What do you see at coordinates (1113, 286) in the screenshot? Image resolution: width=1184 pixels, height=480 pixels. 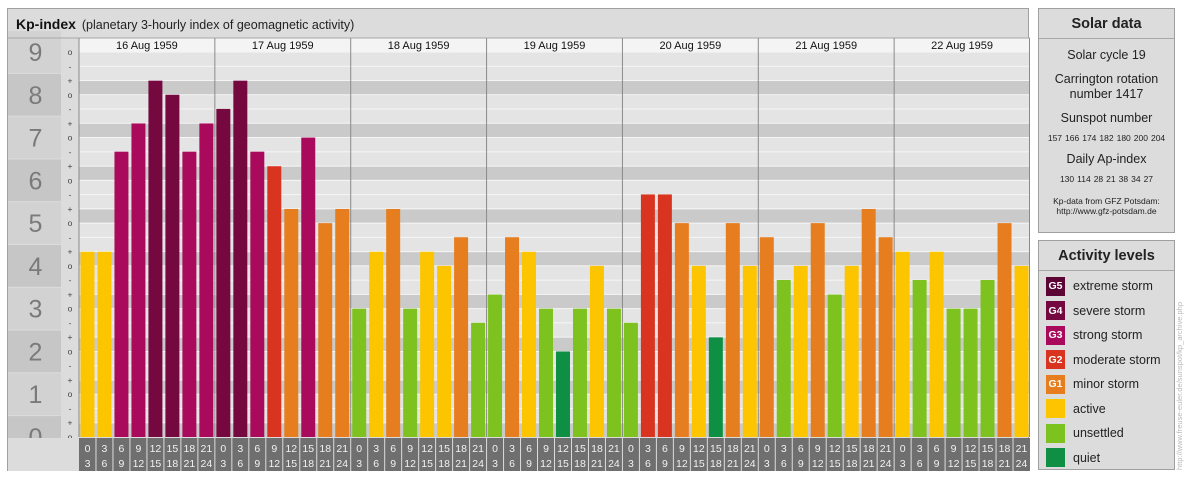 I see `legend-label: extreme storm` at bounding box center [1113, 286].